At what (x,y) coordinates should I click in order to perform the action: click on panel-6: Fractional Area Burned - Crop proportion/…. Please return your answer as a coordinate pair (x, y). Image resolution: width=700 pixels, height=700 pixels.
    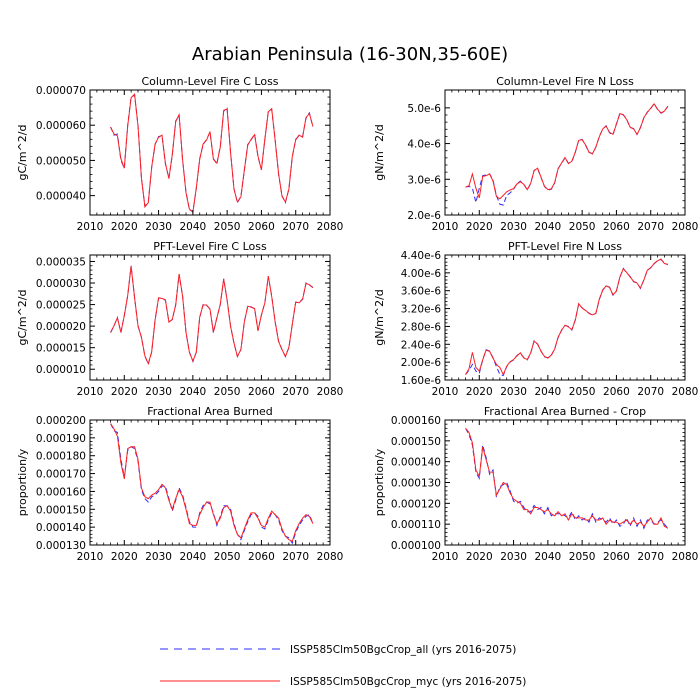
    Looking at the image, I should click on (535, 484).